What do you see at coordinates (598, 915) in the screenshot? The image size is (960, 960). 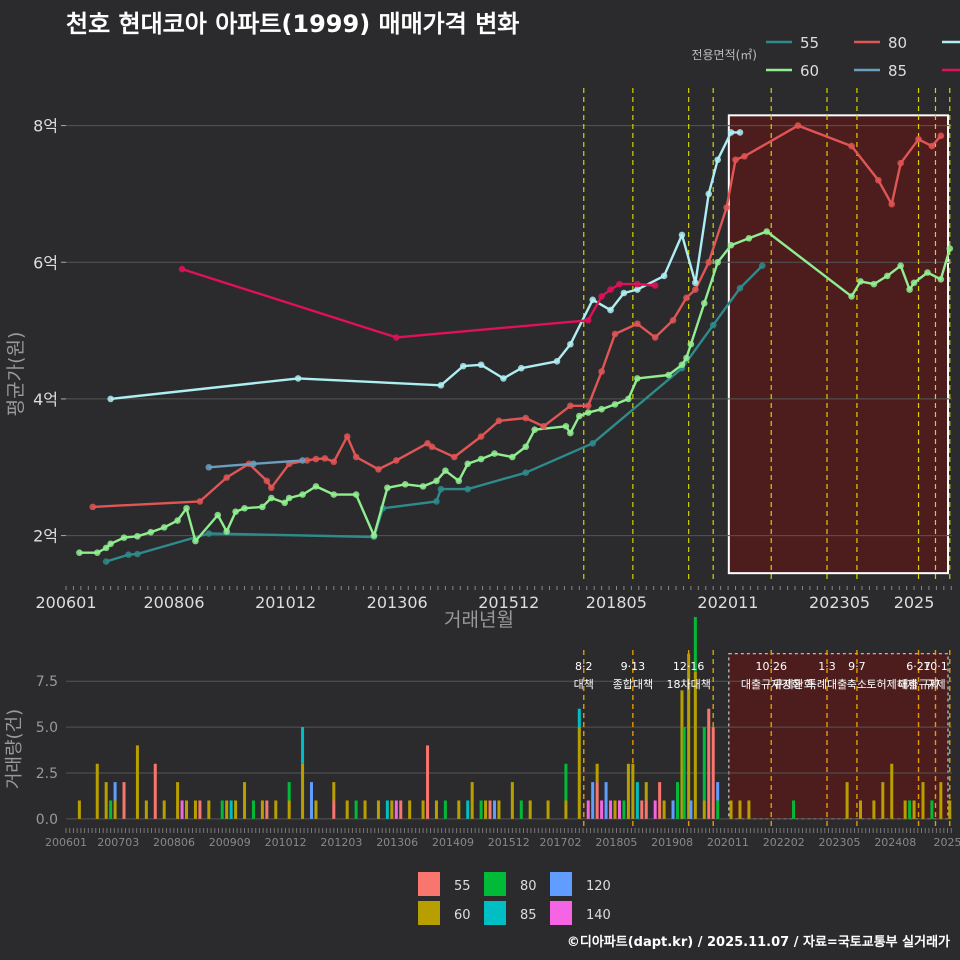 I see `bar-legend-label-140: 140` at bounding box center [598, 915].